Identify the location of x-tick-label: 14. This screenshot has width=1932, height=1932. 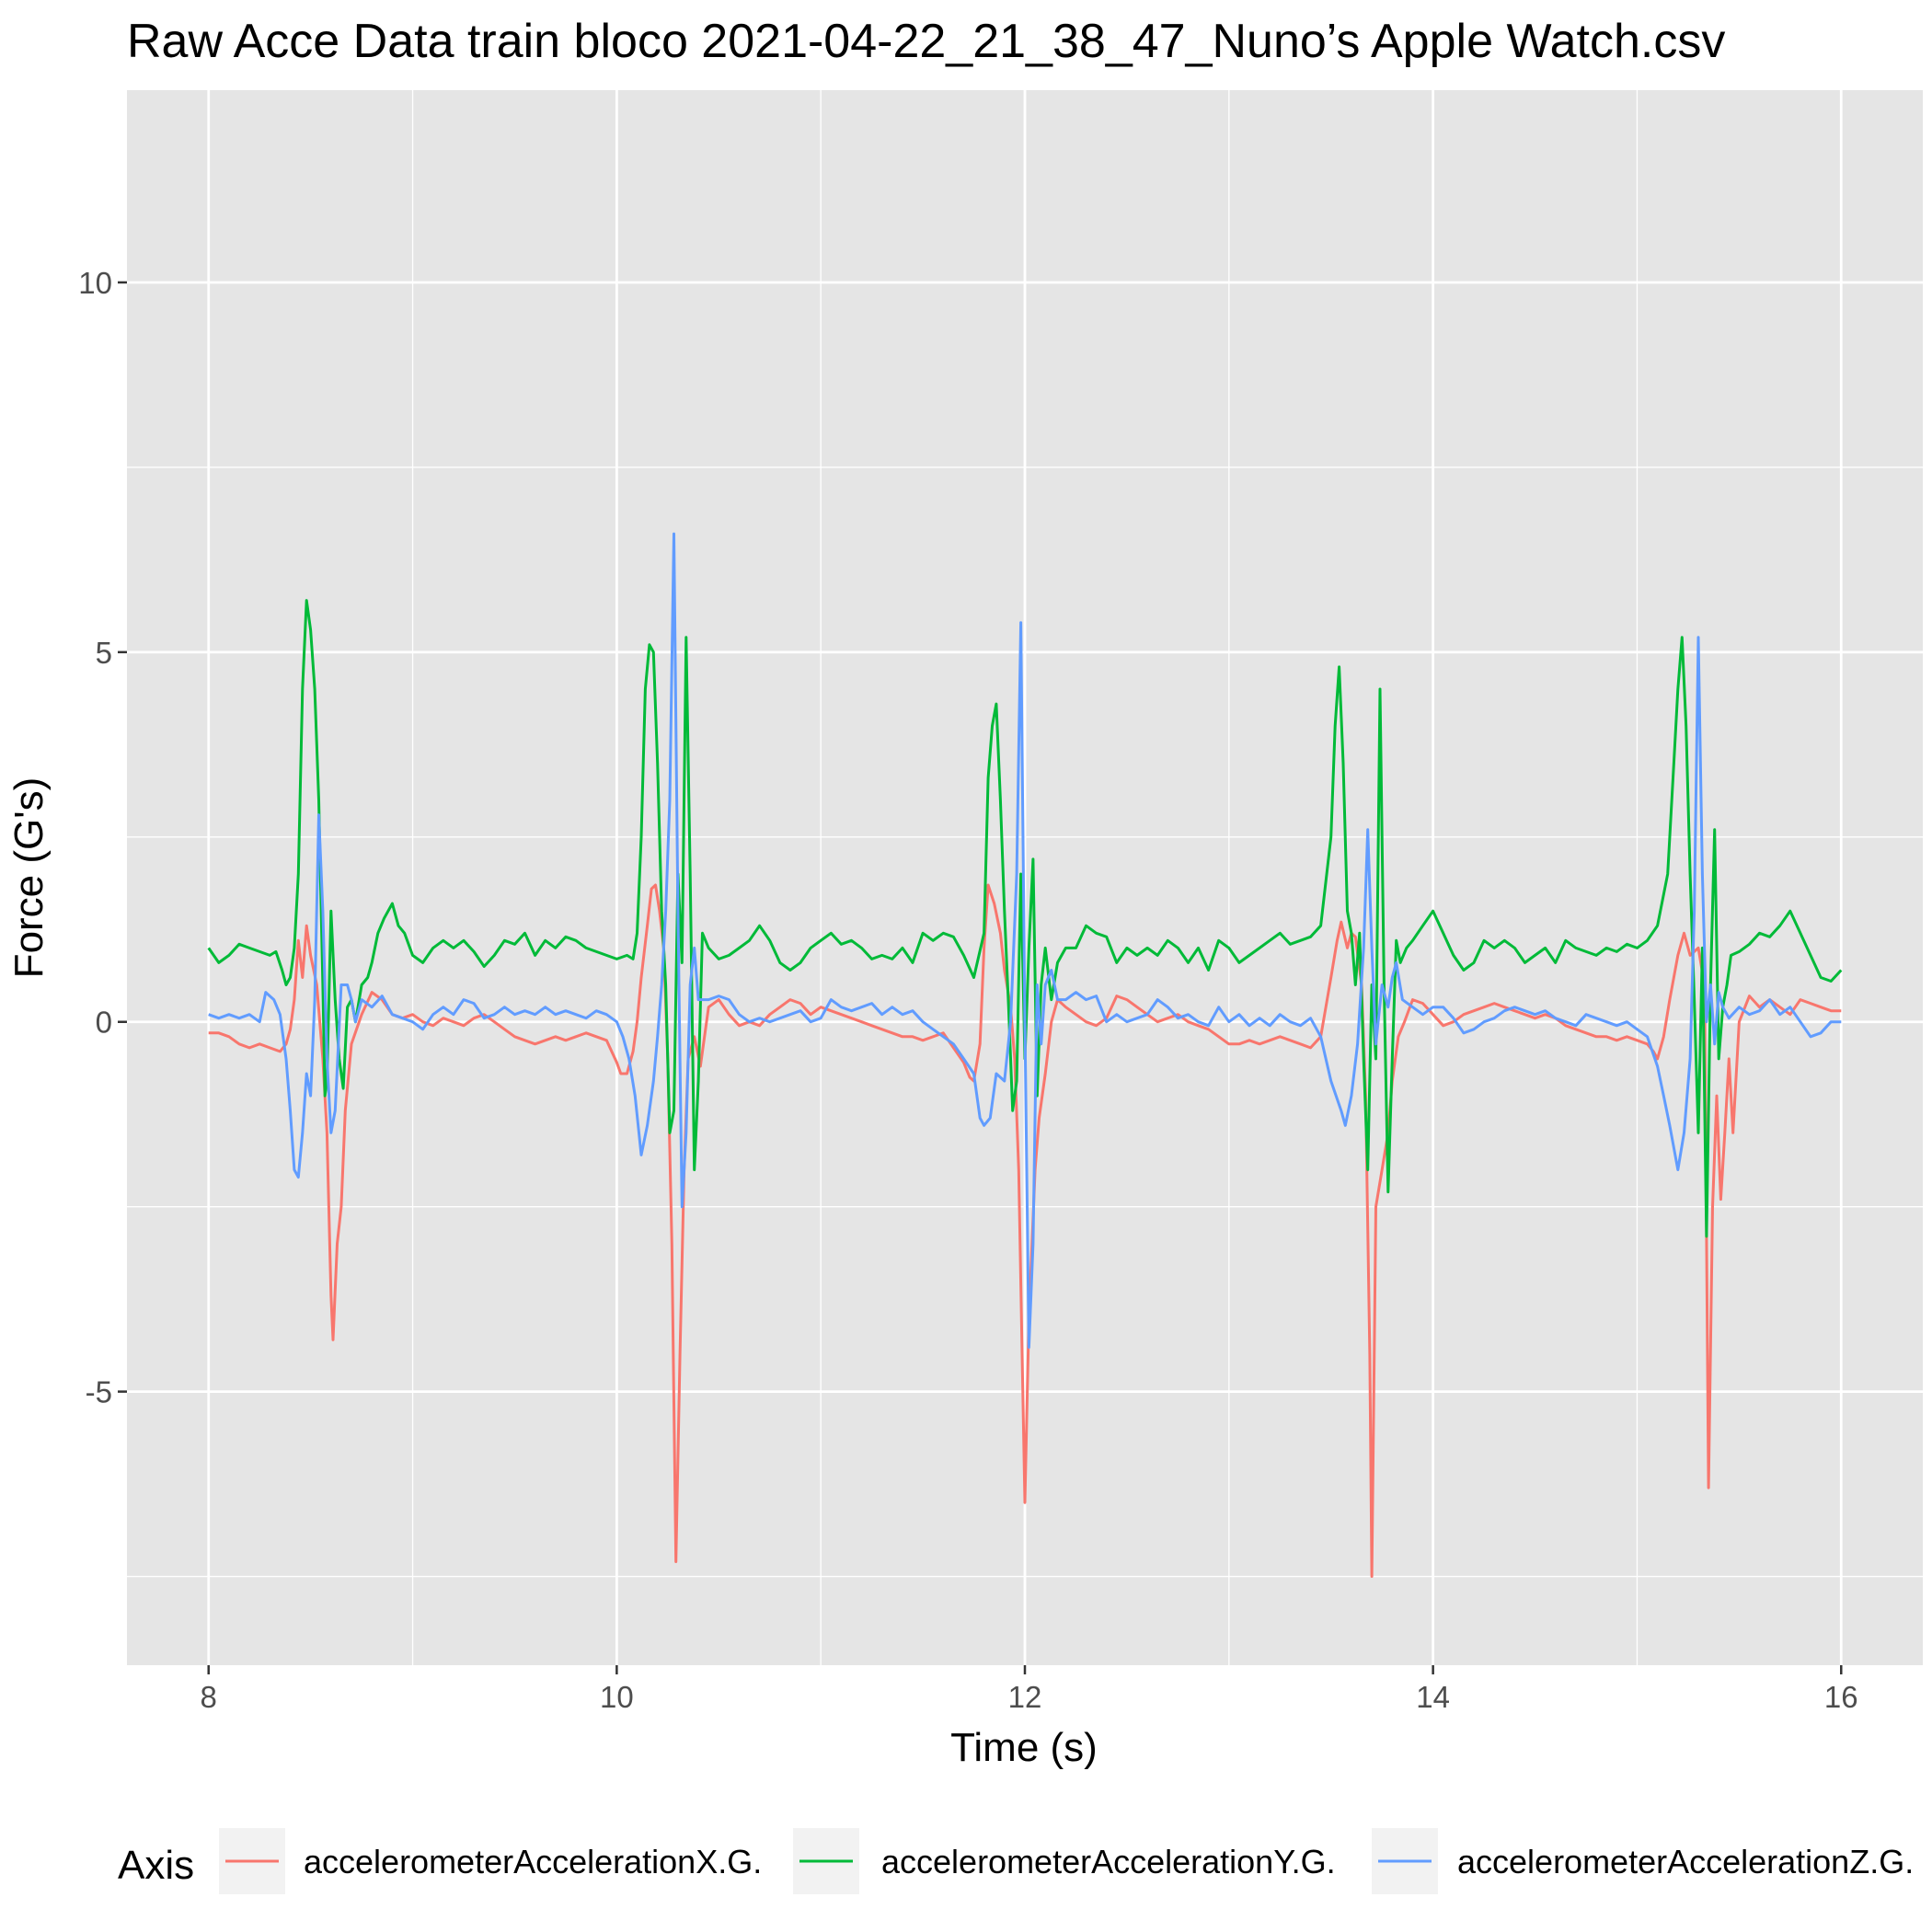
(1433, 1697).